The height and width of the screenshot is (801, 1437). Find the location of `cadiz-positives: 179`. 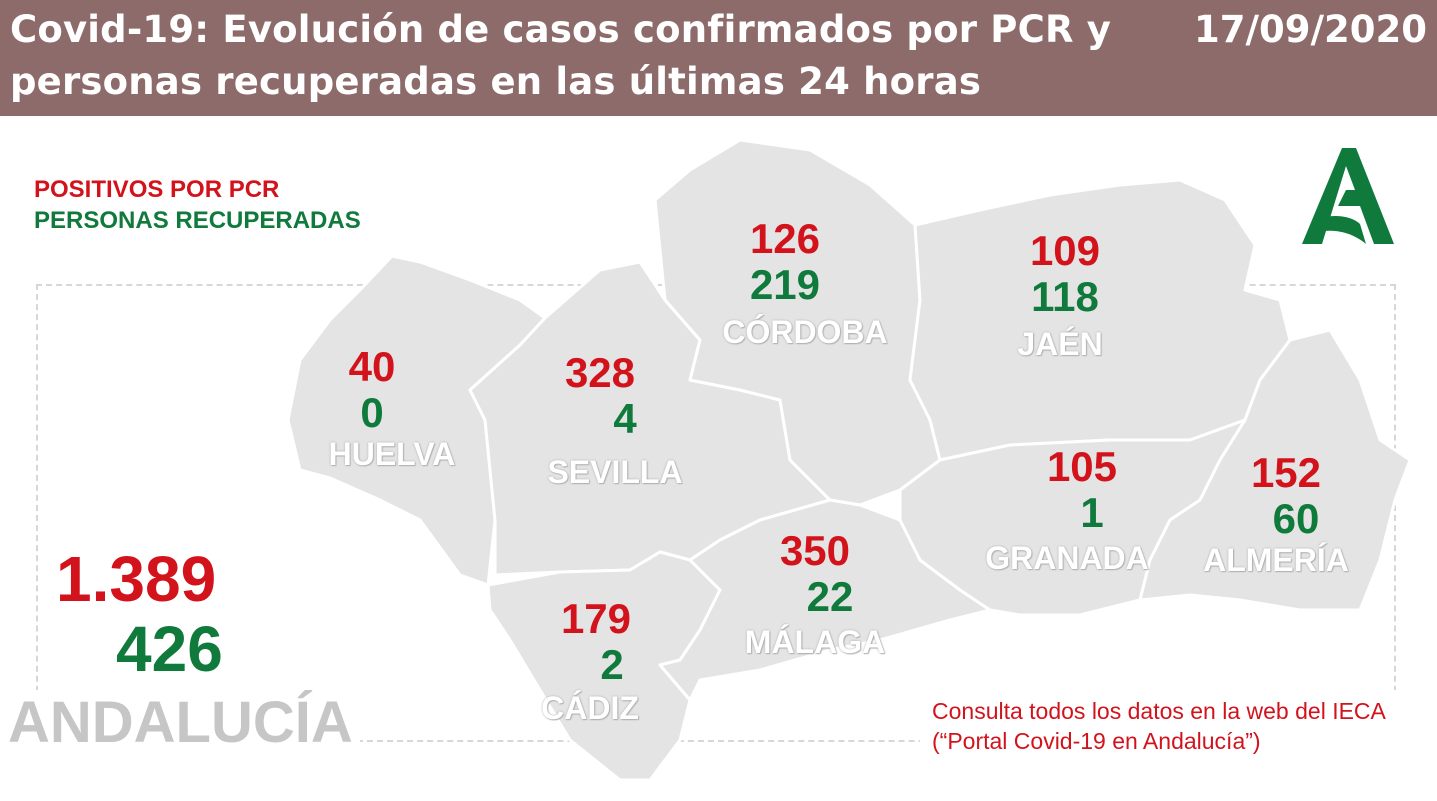

cadiz-positives: 179 is located at coordinates (596, 618).